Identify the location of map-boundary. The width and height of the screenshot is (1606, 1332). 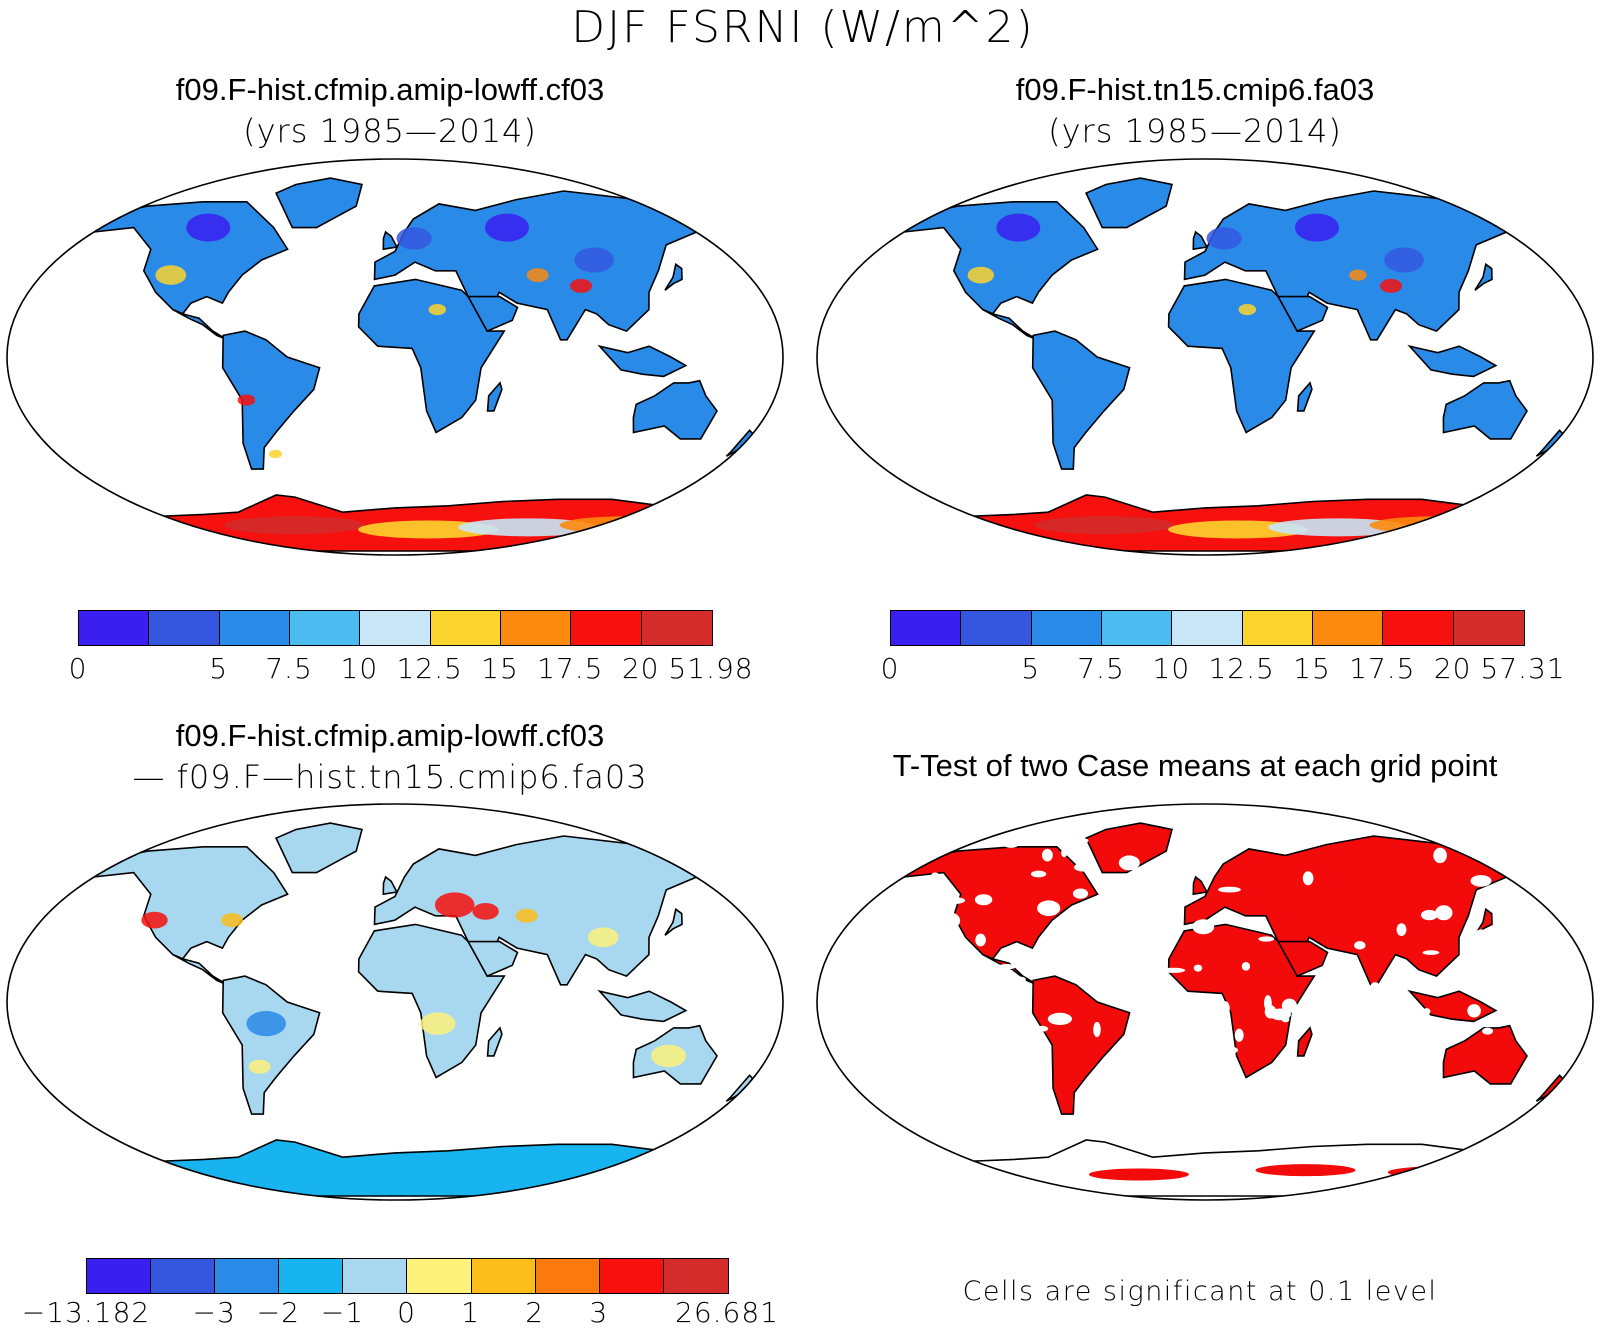
(1205, 1002).